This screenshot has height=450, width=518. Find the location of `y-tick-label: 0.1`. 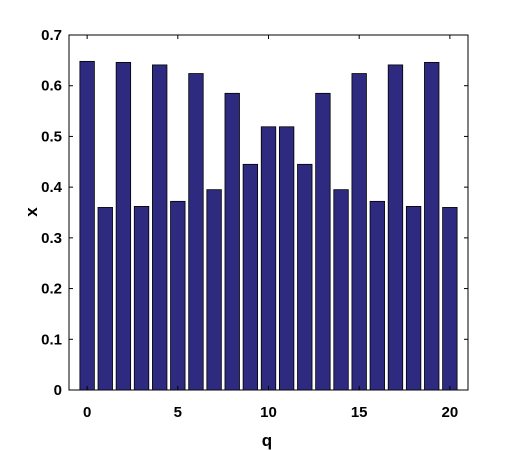

y-tick-label: 0.1 is located at coordinates (51, 339).